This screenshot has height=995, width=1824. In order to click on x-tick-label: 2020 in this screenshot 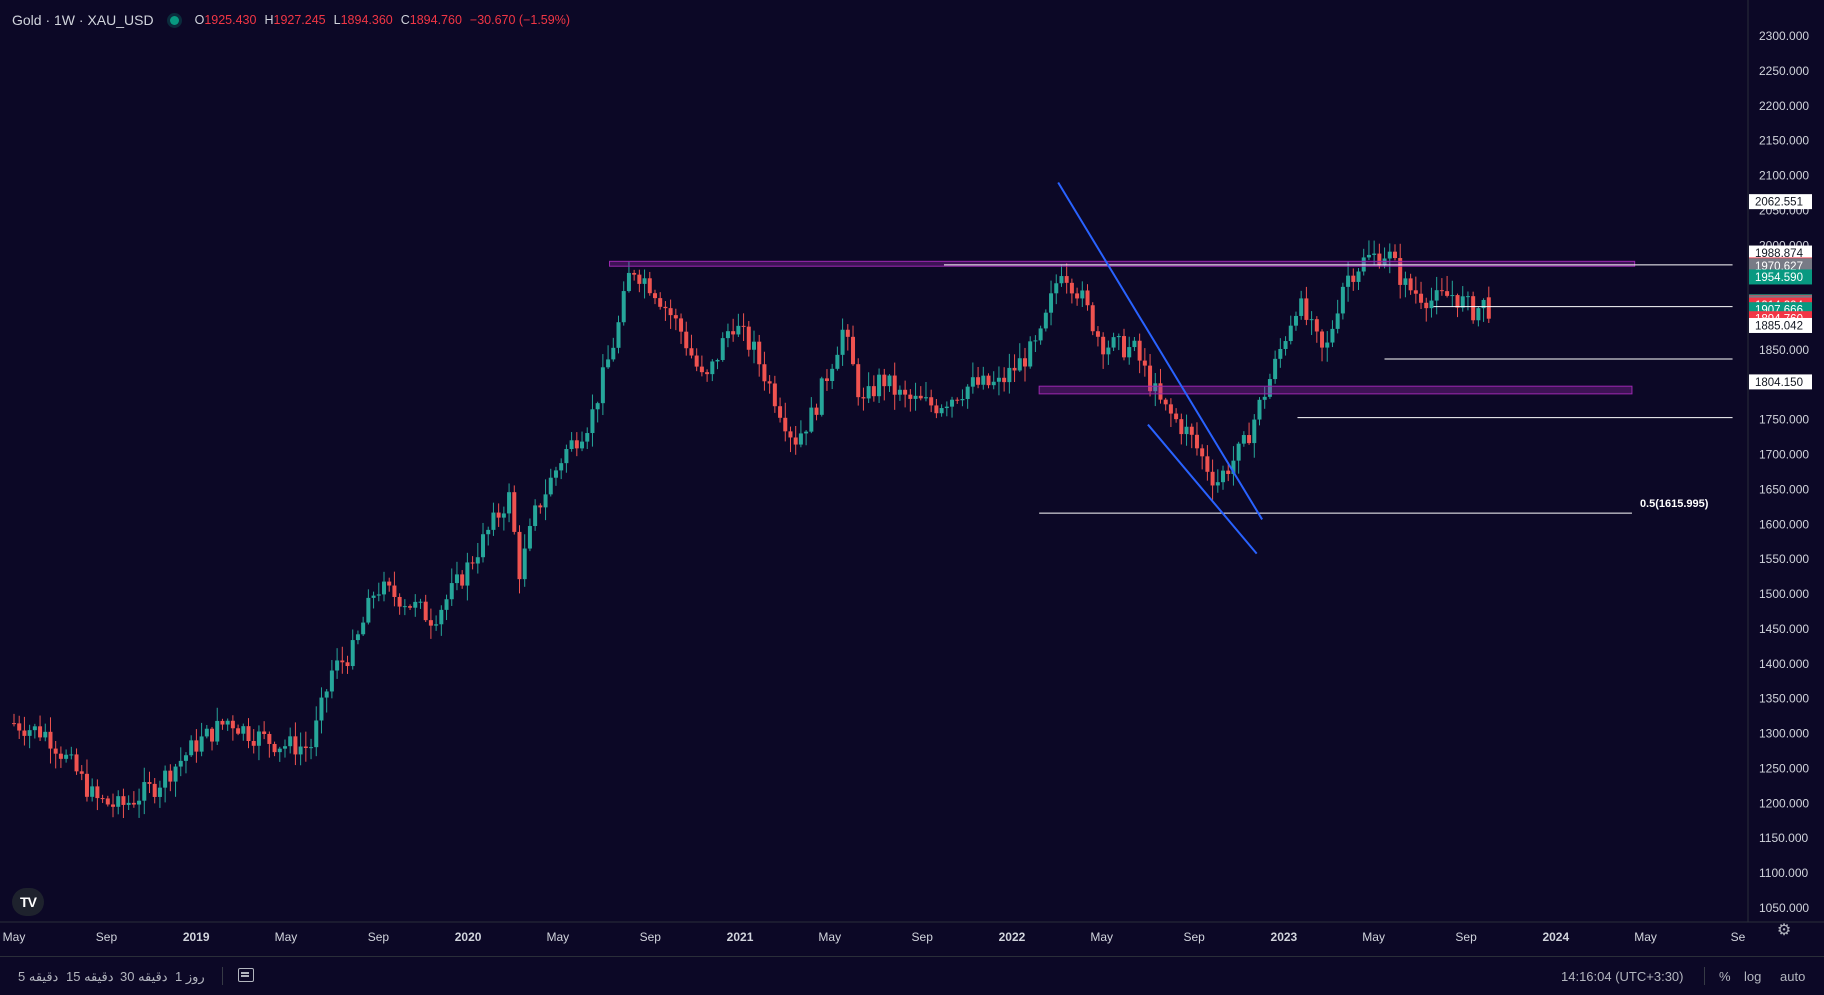, I will do `click(468, 937)`.